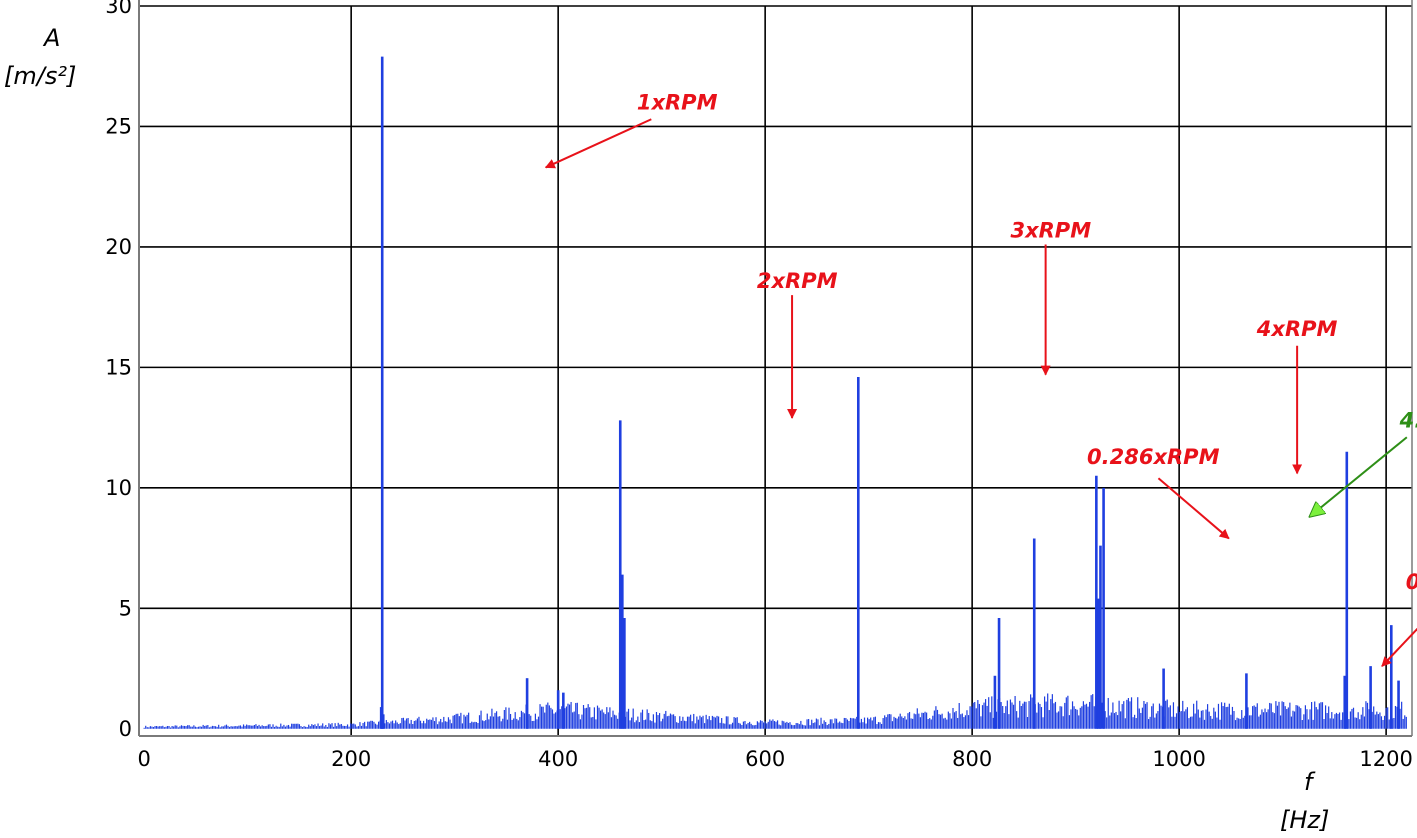 This screenshot has height=838, width=1417. I want to click on x-axis-unit: [Hz], so click(1304, 820).